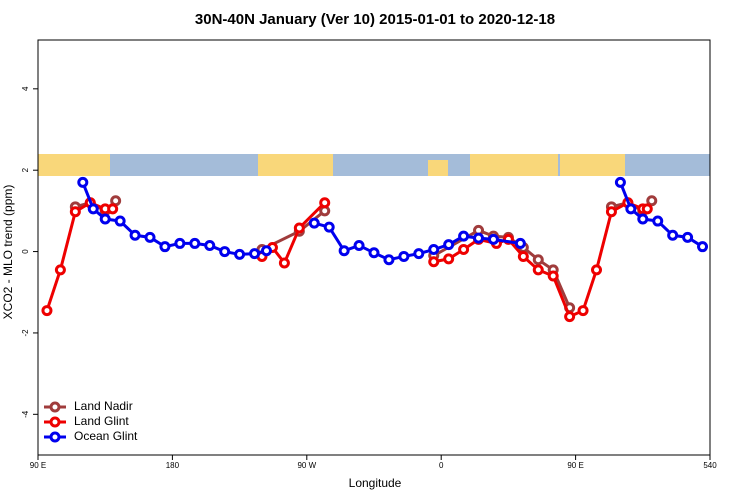 This screenshot has height=500, width=750. What do you see at coordinates (375, 483) in the screenshot?
I see `x-axis-label: Longitude` at bounding box center [375, 483].